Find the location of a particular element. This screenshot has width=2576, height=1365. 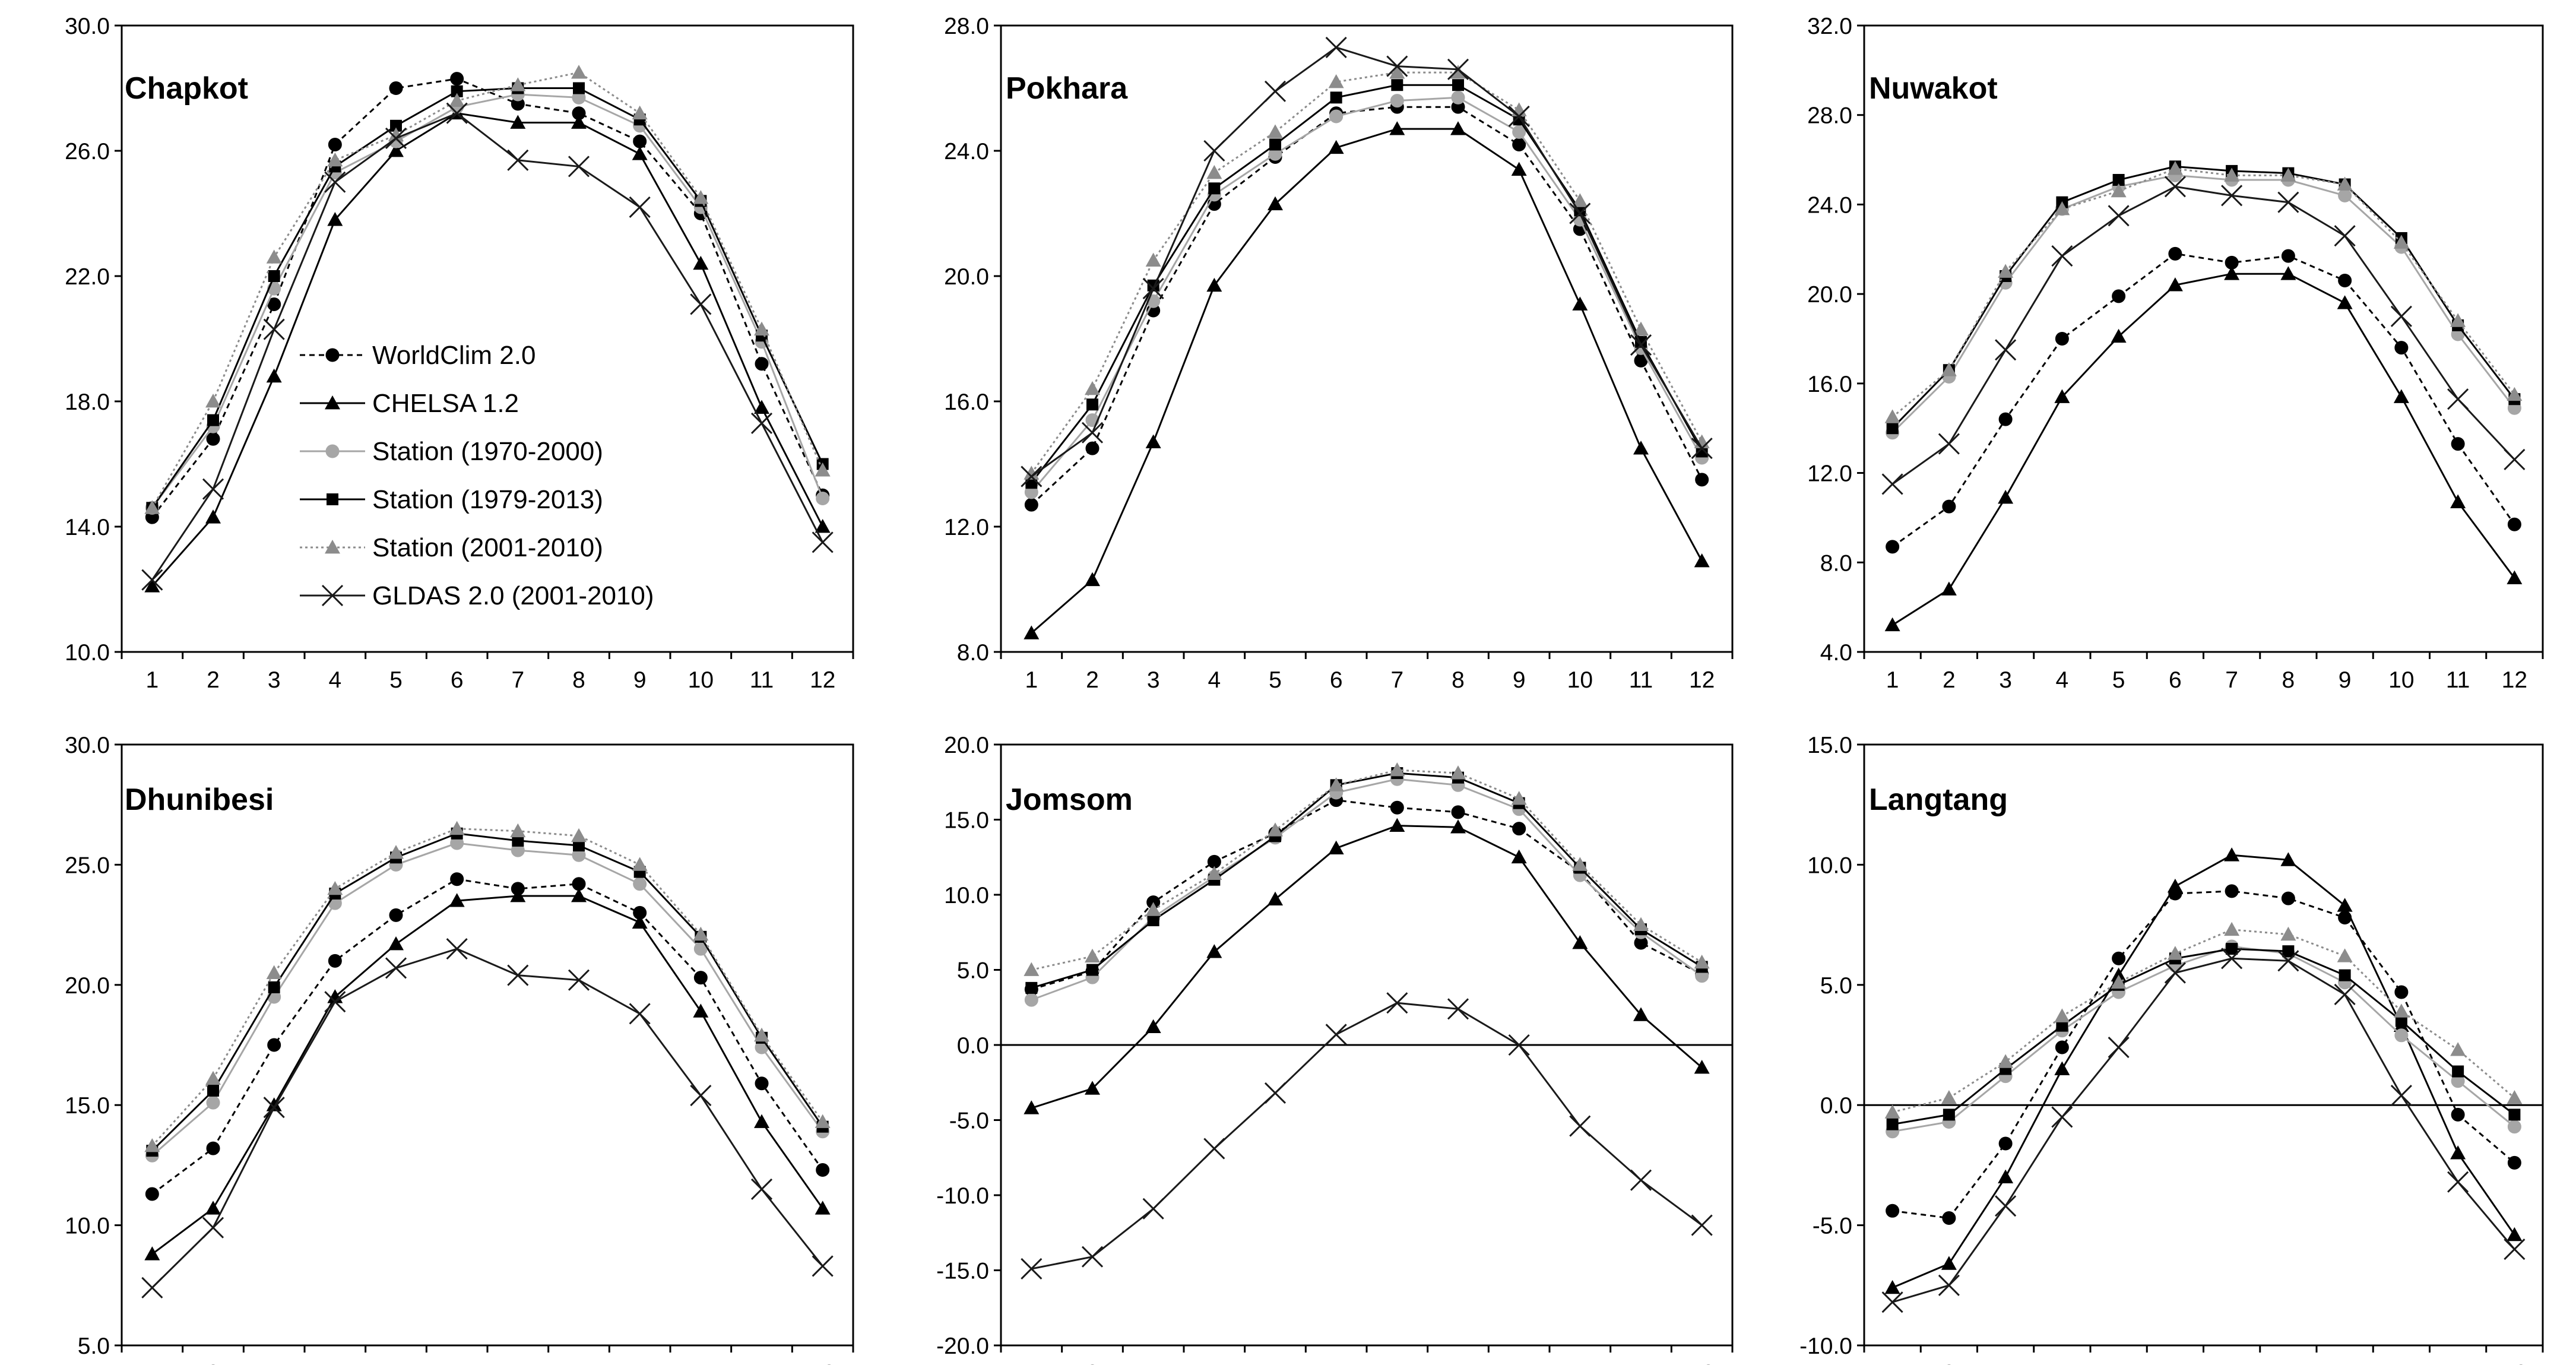

legend-marker is located at coordinates (333, 499).